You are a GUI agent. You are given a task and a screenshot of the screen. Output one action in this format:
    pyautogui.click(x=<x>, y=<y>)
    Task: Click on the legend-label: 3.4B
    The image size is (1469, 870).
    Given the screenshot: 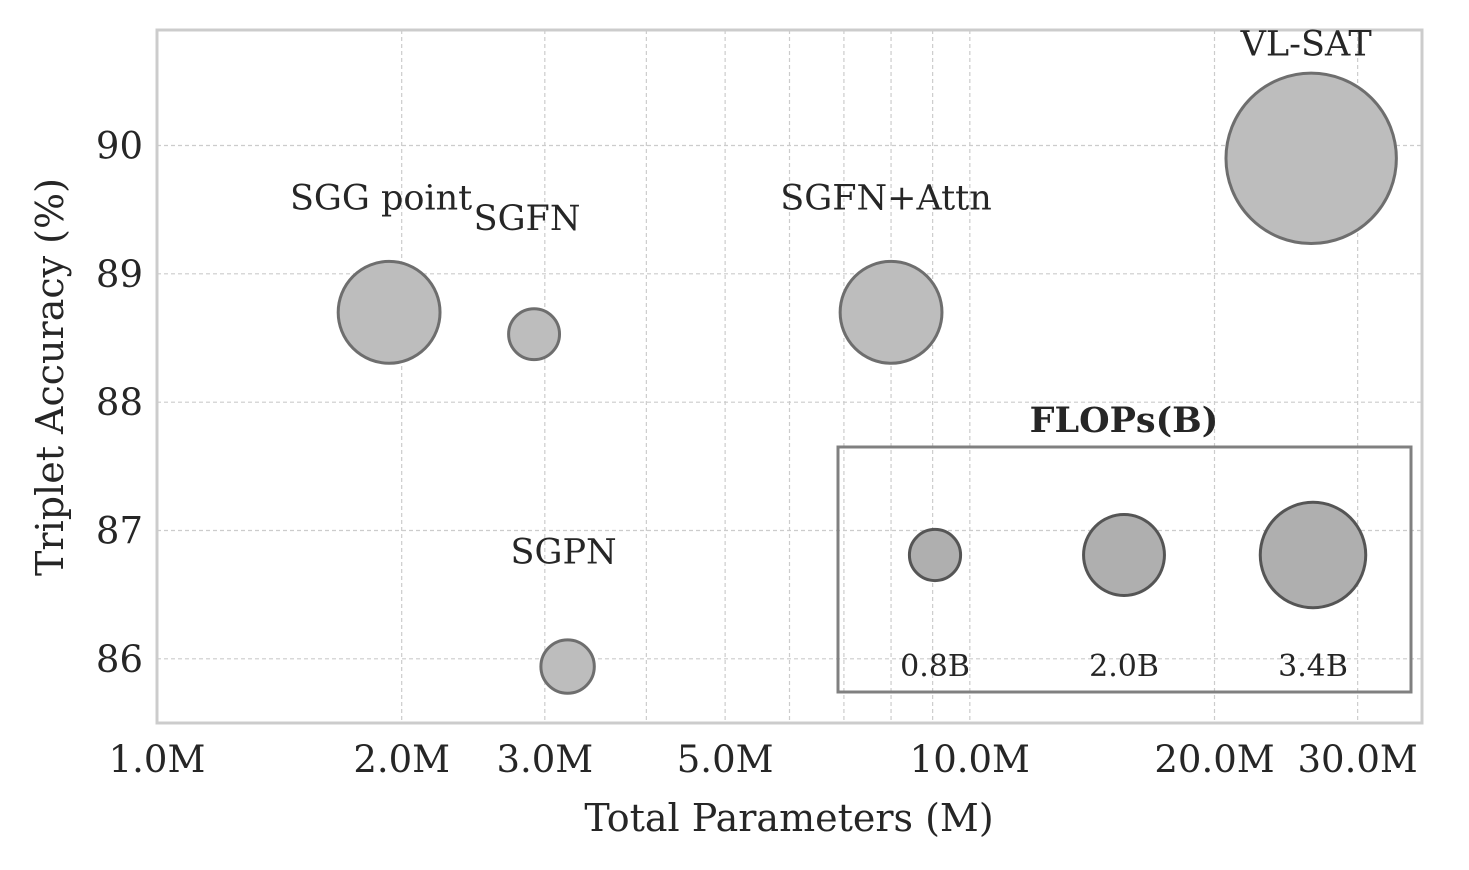 What is the action you would take?
    pyautogui.click(x=1313, y=666)
    